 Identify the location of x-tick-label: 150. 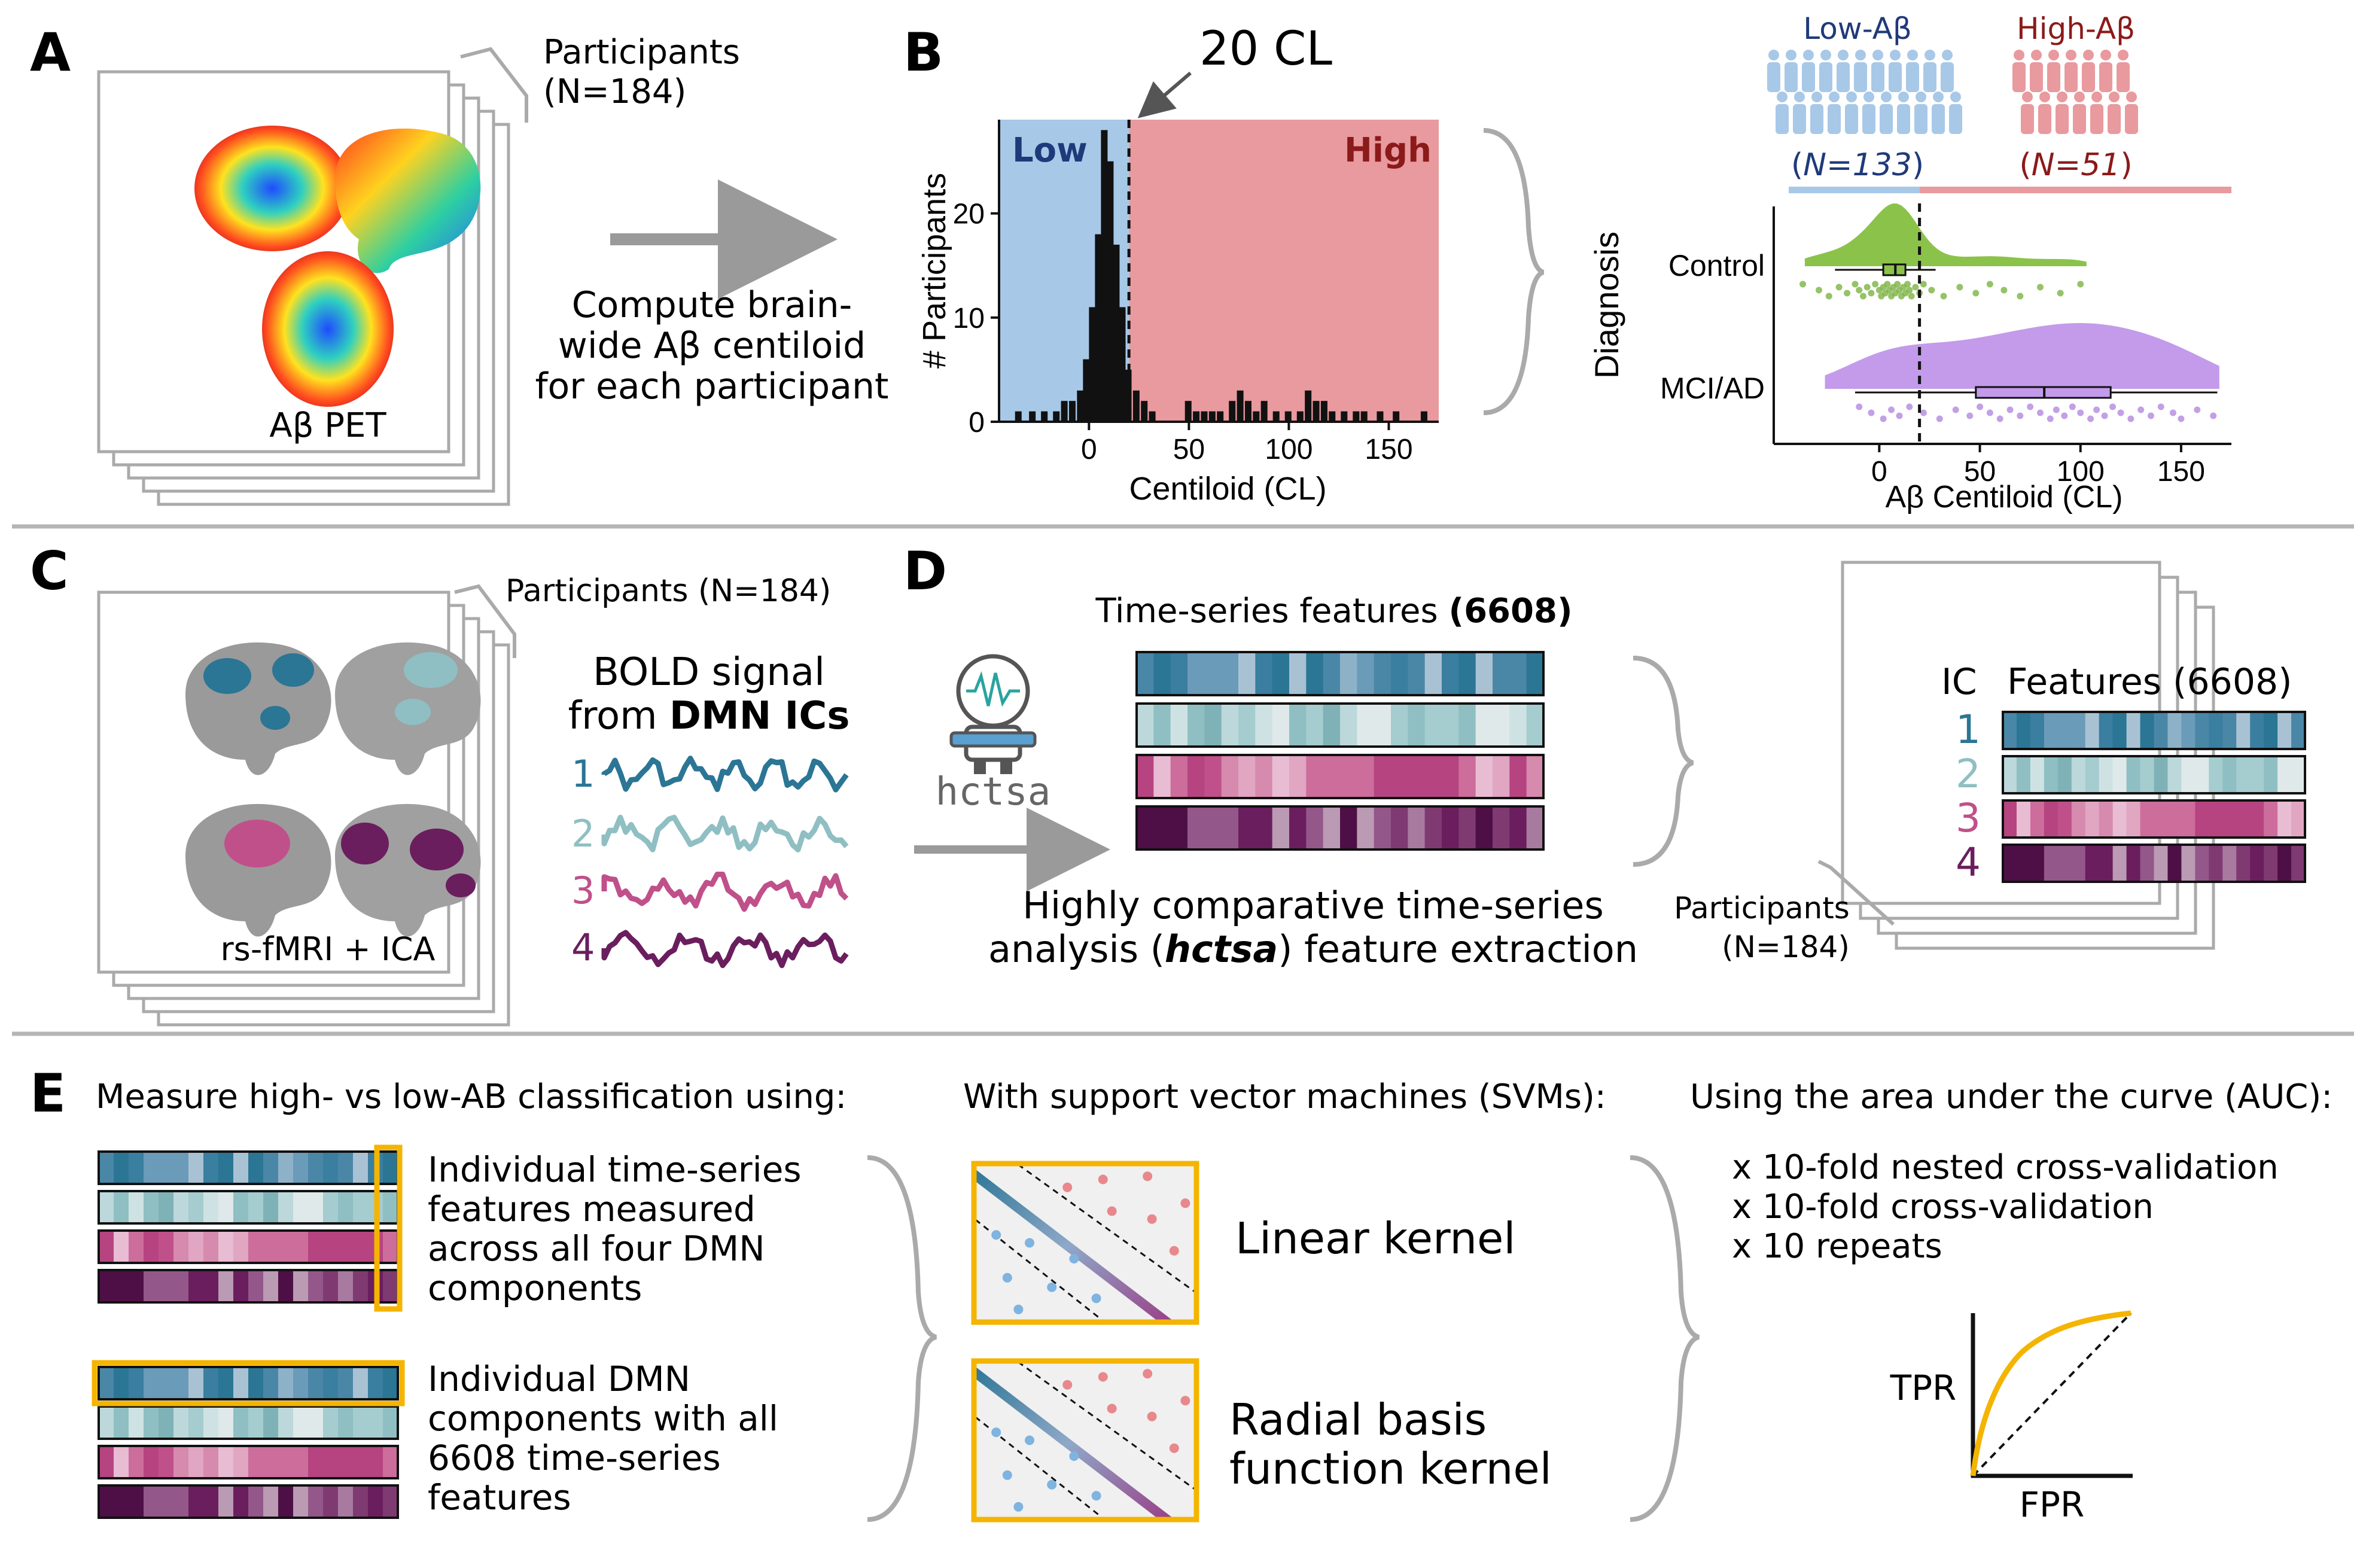
(2181, 472).